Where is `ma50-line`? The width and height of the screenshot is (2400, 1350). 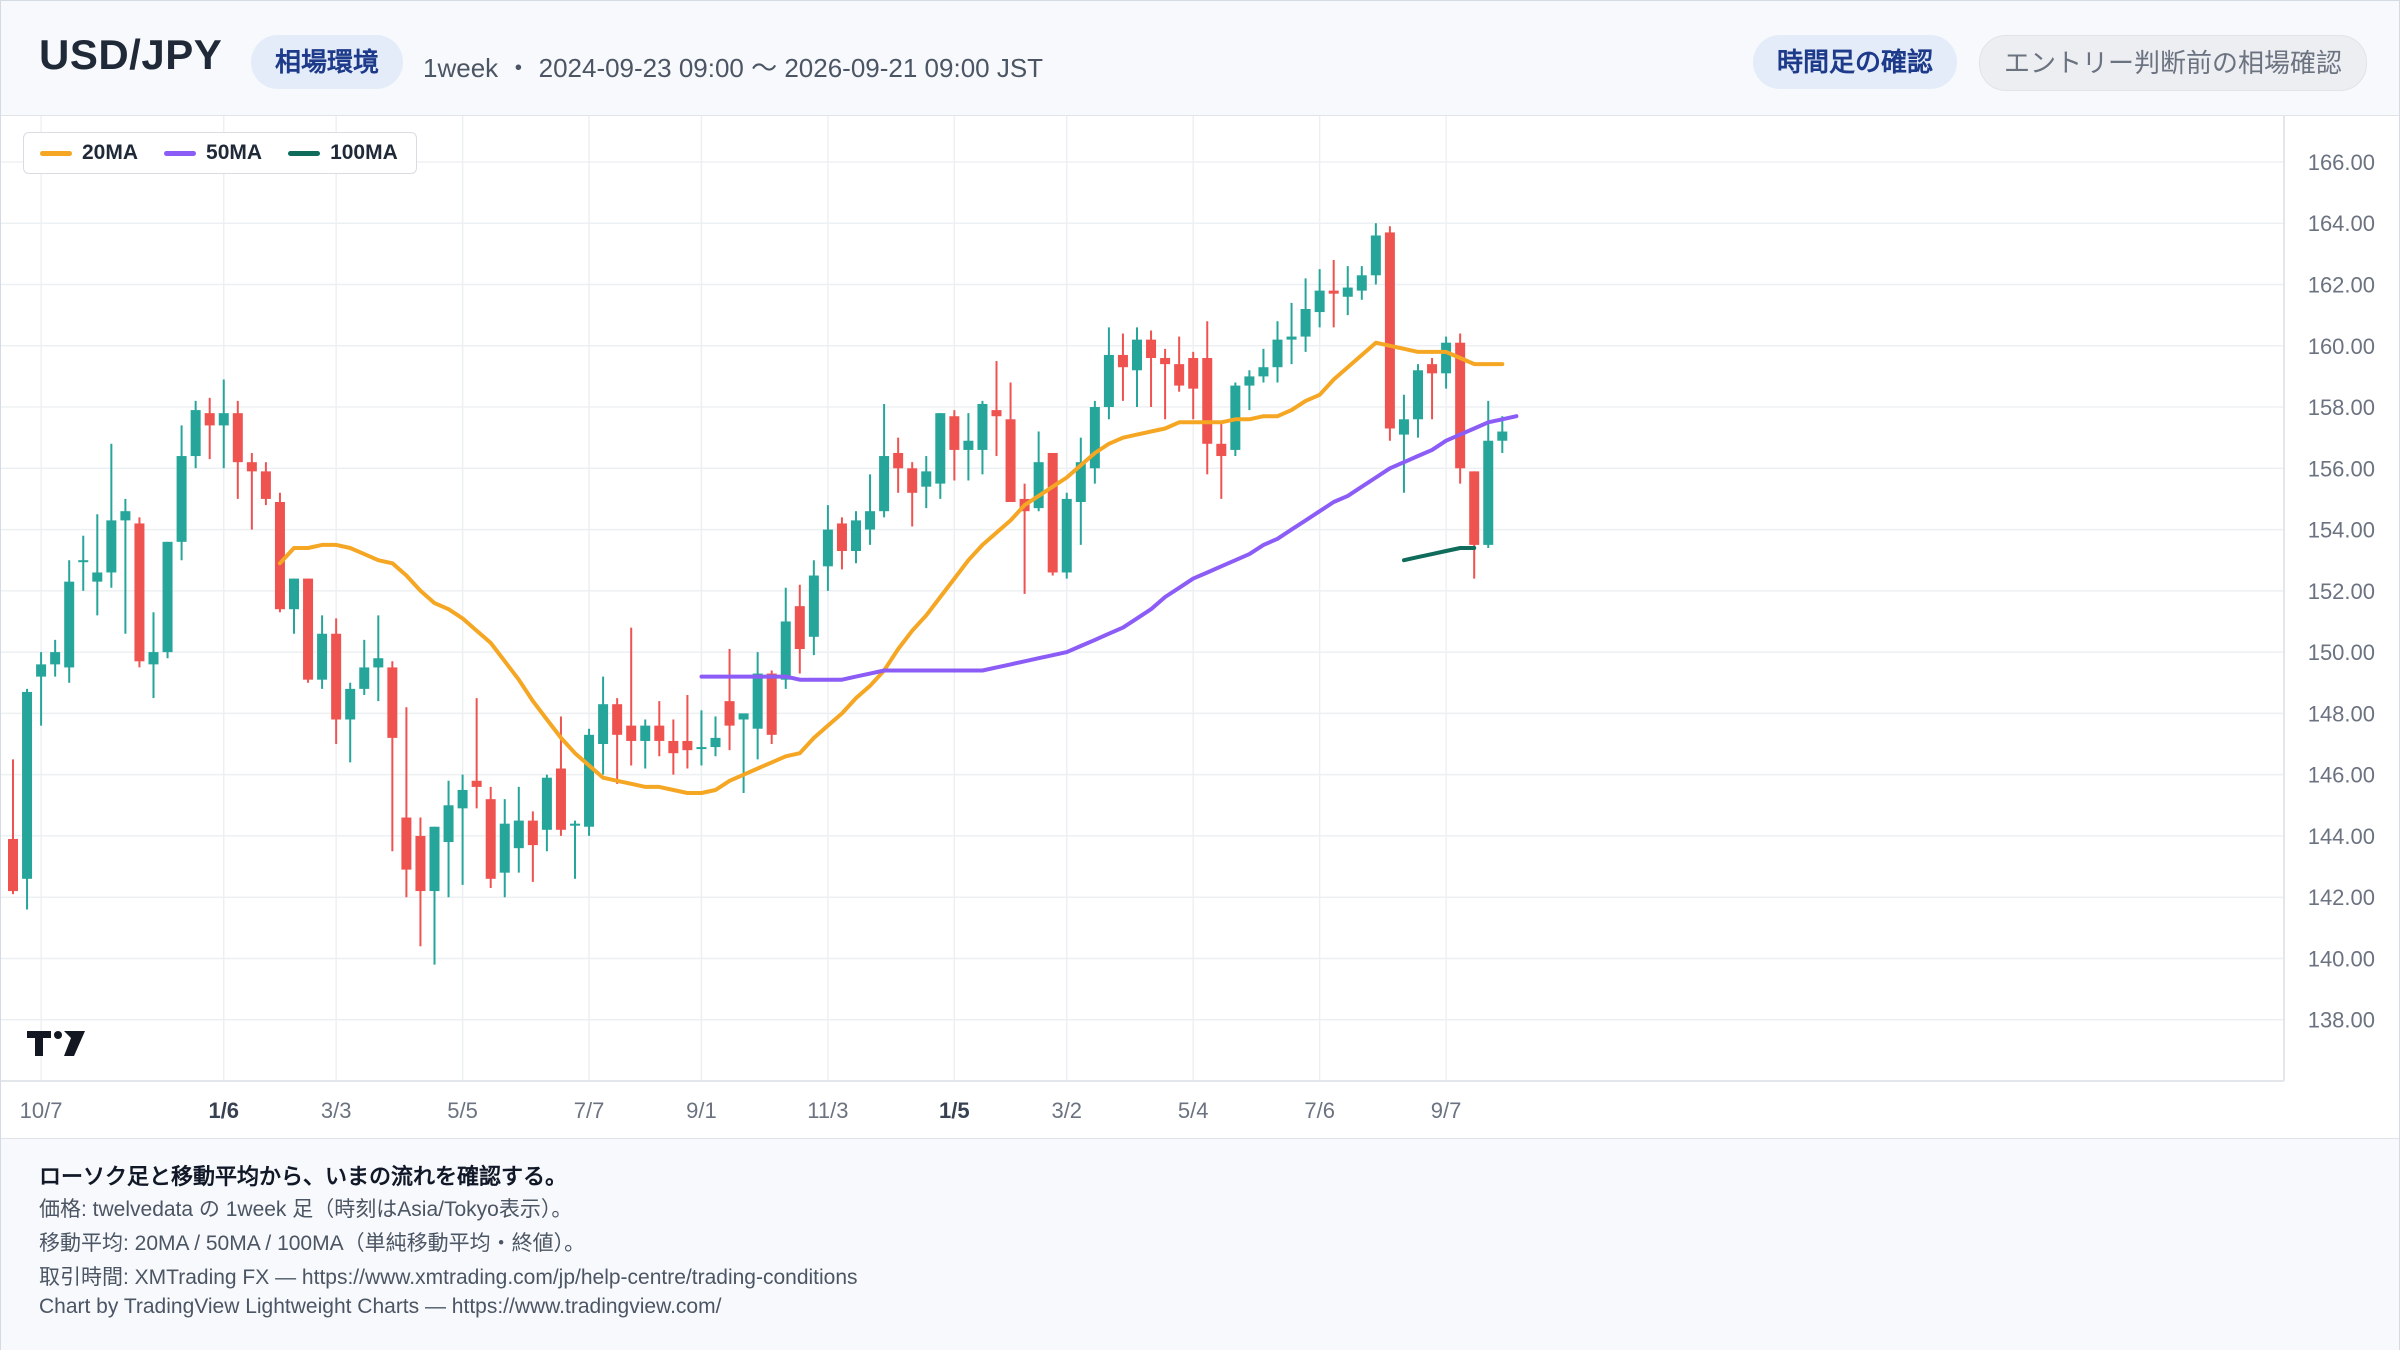 ma50-line is located at coordinates (1109, 548).